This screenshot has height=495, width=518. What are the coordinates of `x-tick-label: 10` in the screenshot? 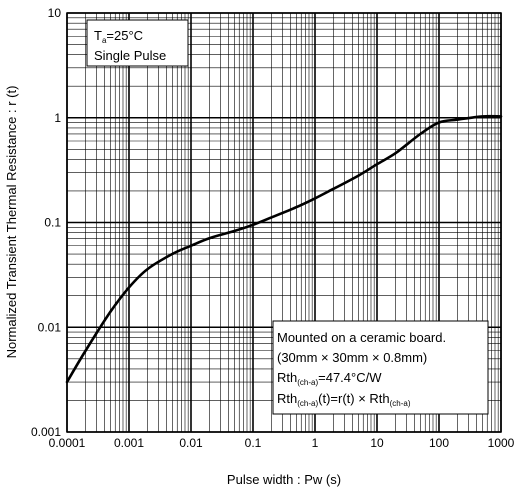 It's located at (377, 443).